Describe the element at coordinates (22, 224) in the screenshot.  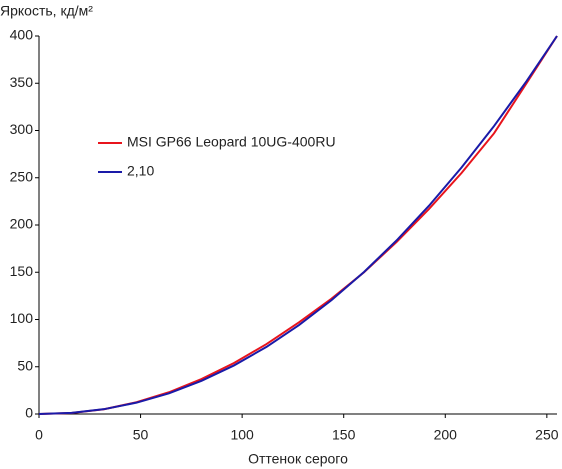
I see `y-tick-label: 200` at that location.